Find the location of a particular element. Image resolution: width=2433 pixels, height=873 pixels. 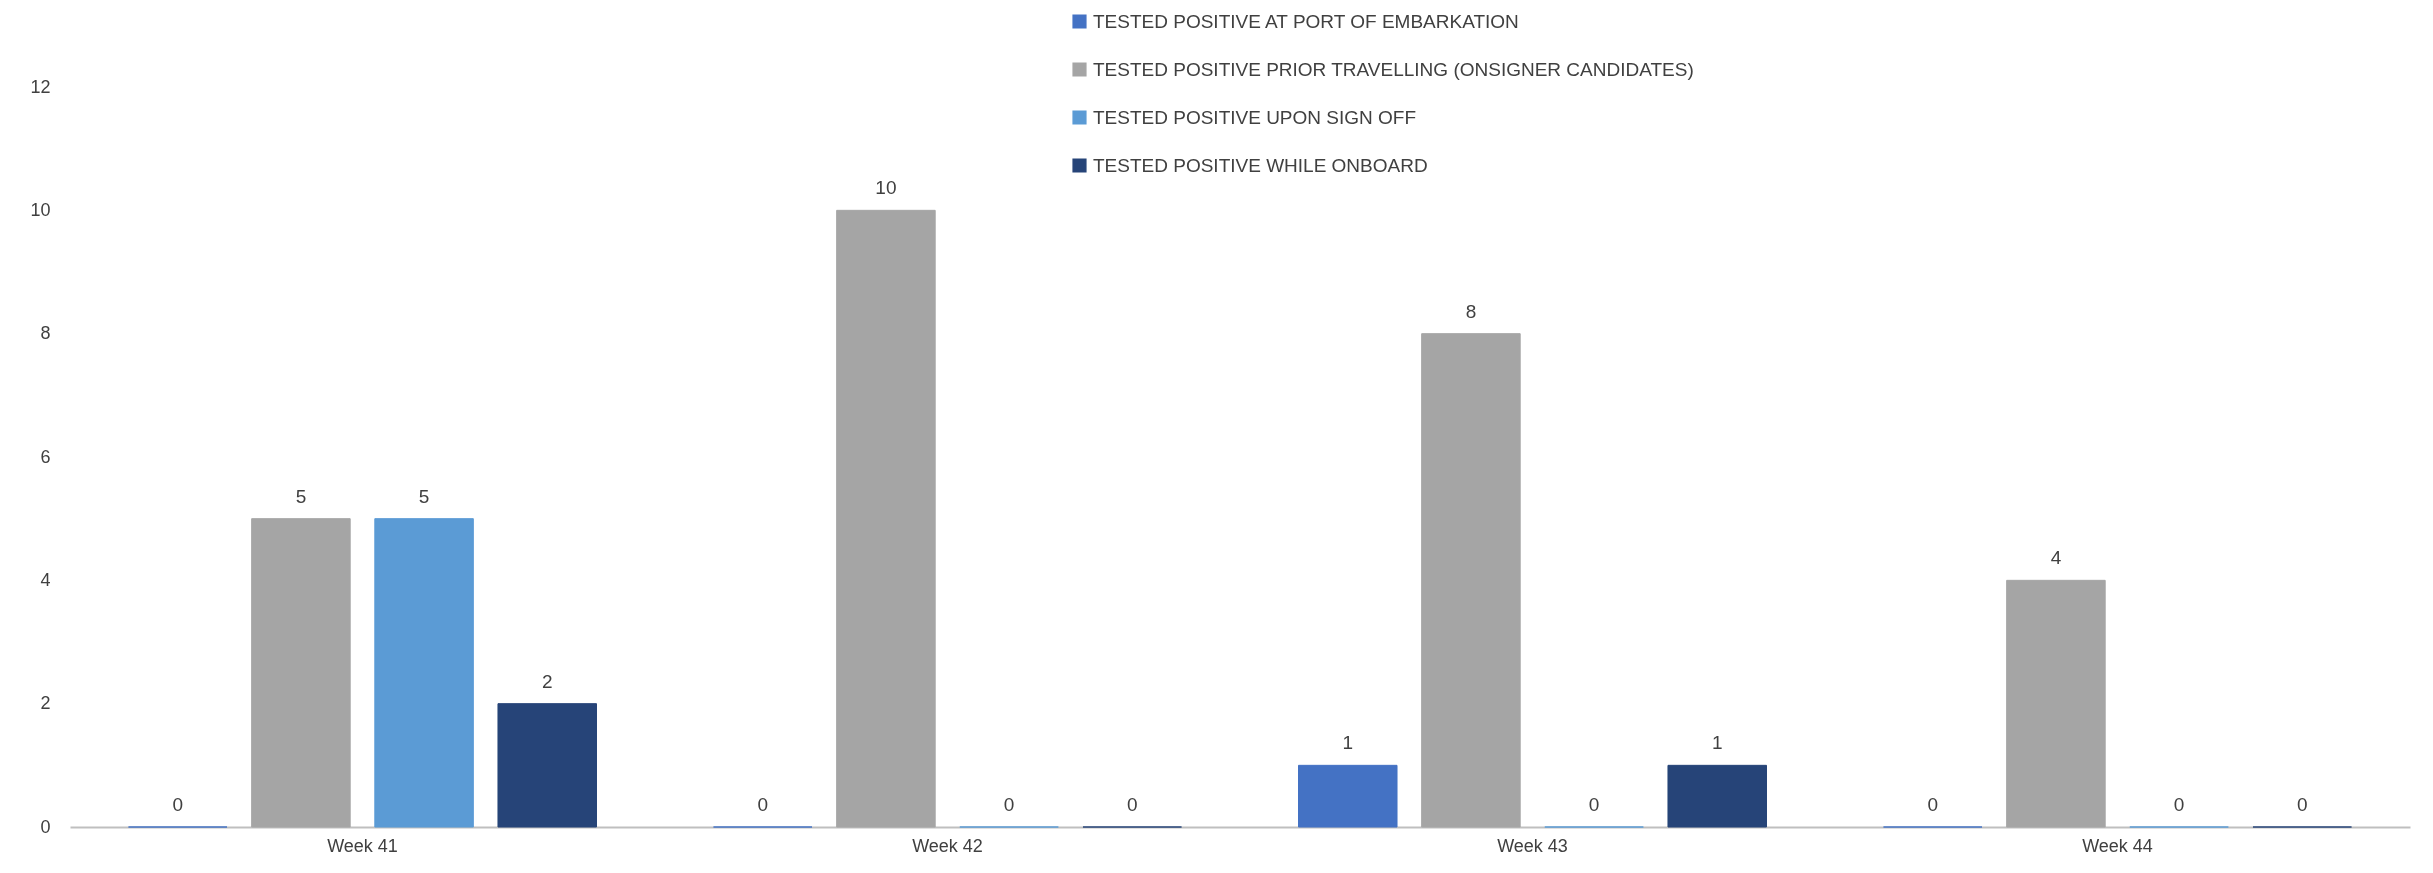

data-label: 10 is located at coordinates (886, 188).